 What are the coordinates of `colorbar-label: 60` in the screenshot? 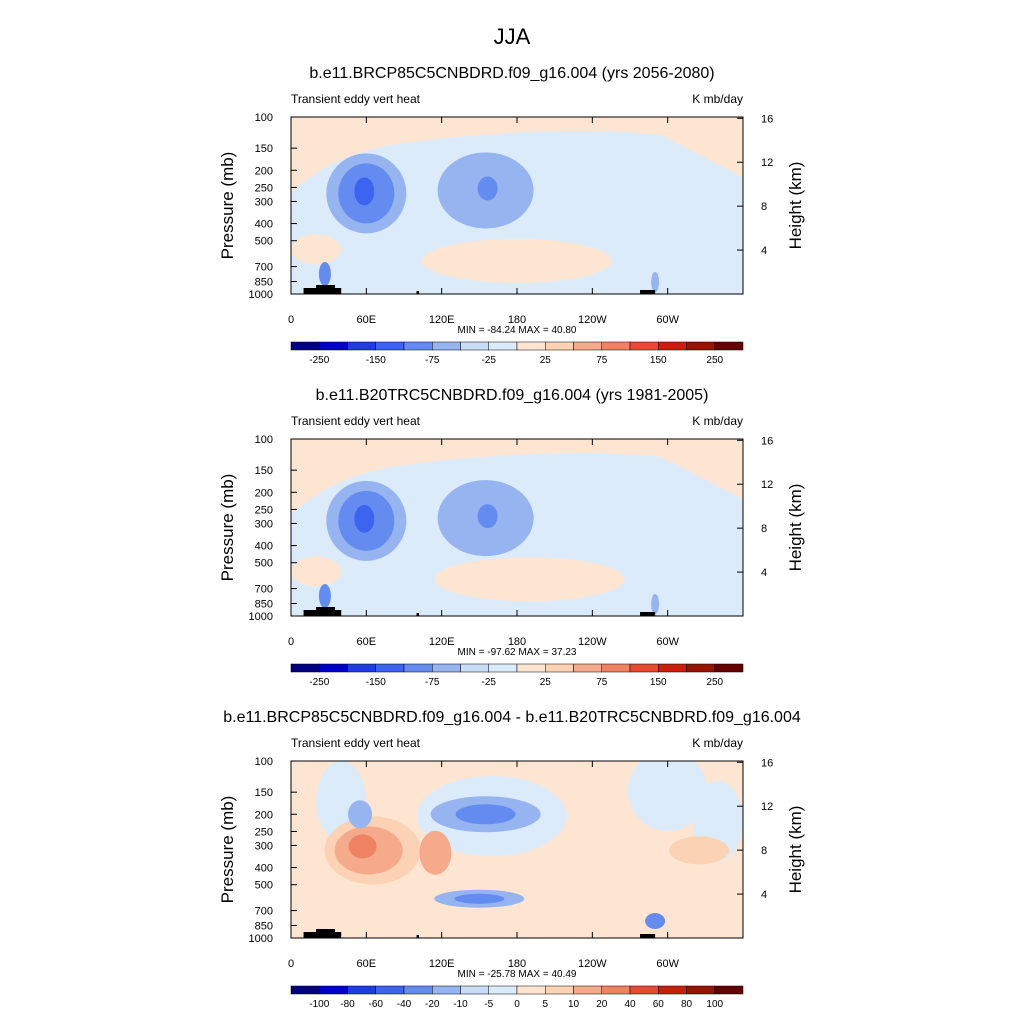 It's located at (659, 1004).